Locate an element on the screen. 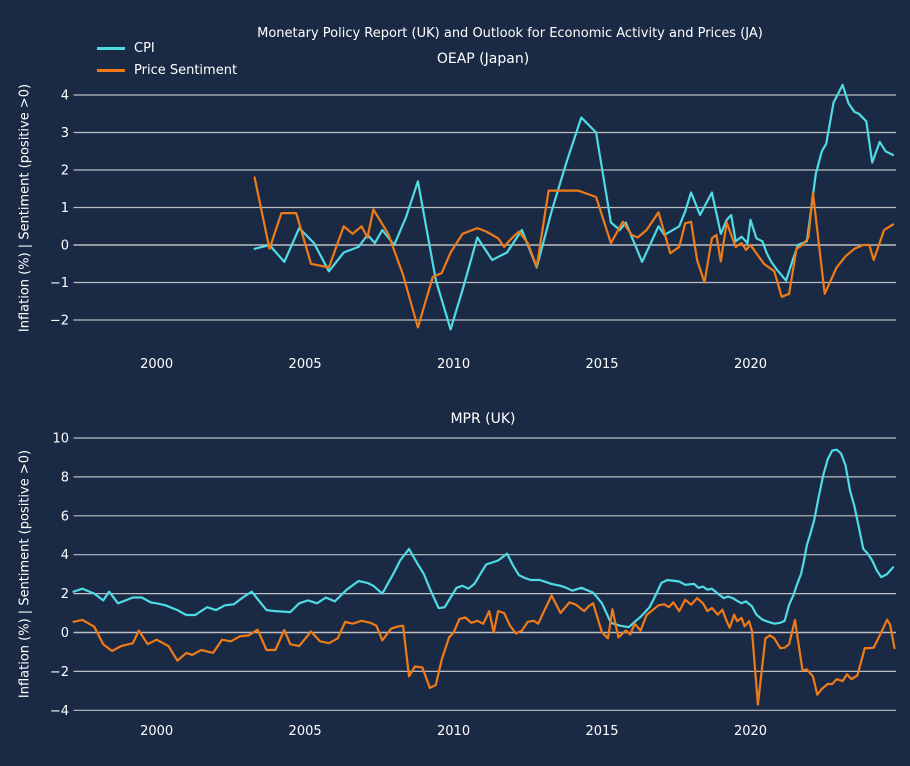  subplot-title-japan: OEAP (Japan) is located at coordinates (483, 59).